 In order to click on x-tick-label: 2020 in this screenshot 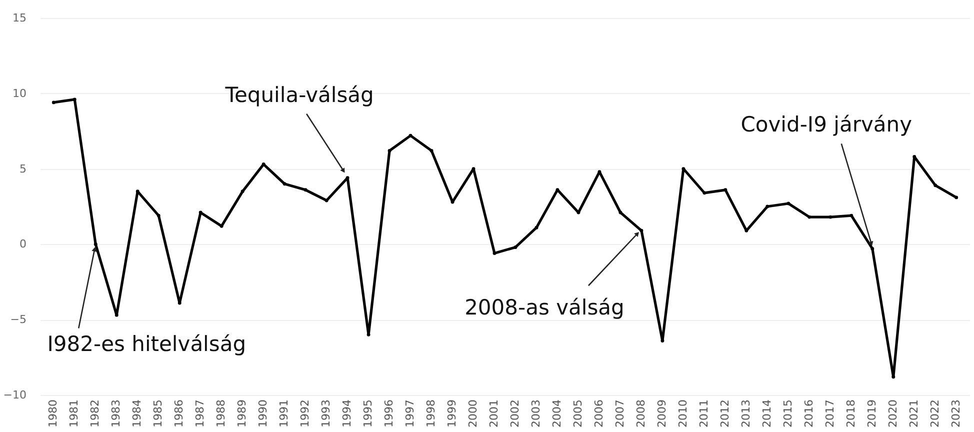, I will do `click(893, 414)`.